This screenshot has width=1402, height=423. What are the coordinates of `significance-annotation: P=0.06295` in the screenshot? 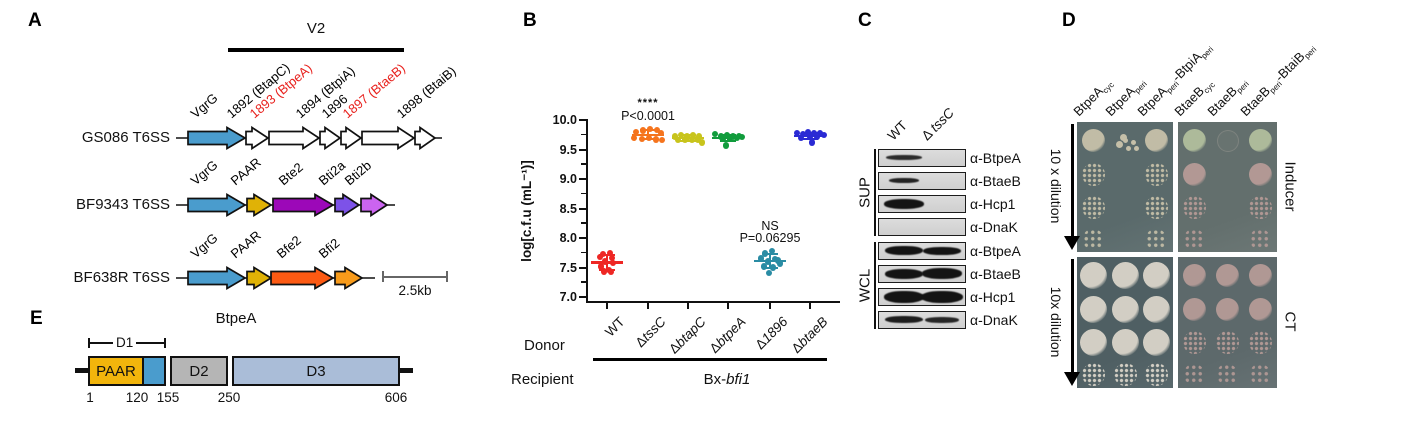 It's located at (770, 238).